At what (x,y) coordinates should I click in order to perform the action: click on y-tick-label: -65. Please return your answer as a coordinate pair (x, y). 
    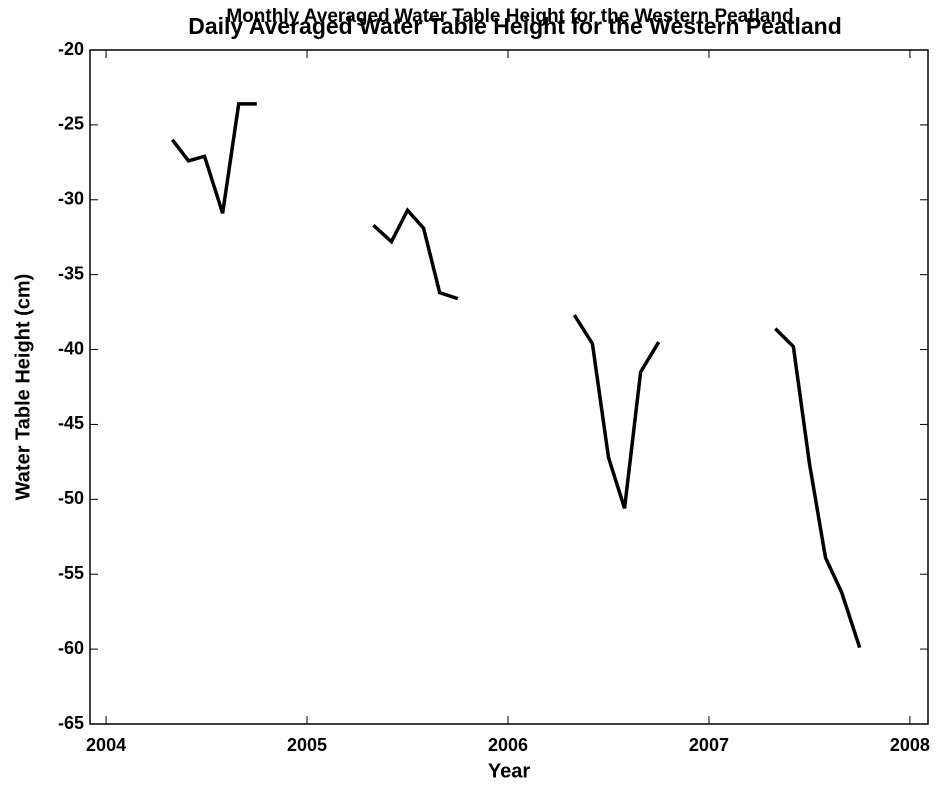
    Looking at the image, I should click on (71, 723).